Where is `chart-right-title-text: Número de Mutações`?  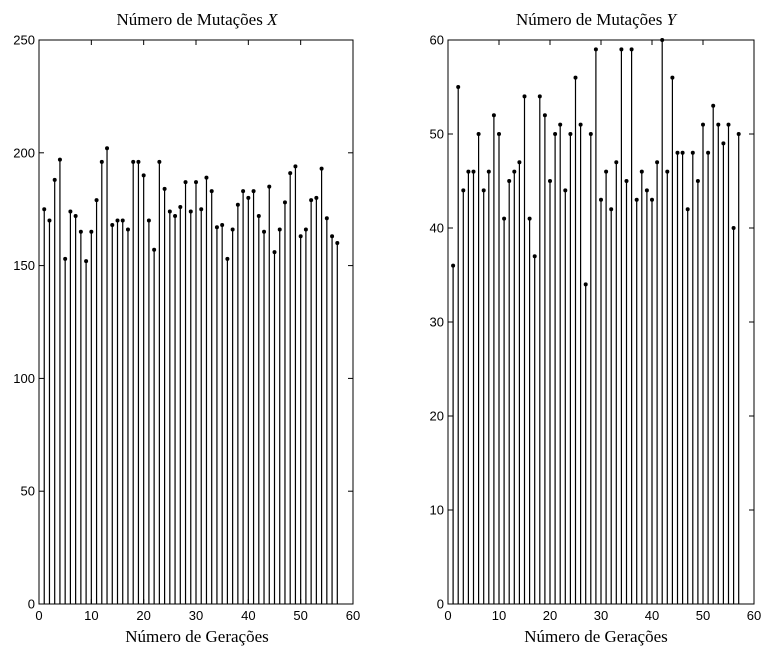
chart-right-title-text: Número de Mutações is located at coordinates (589, 19).